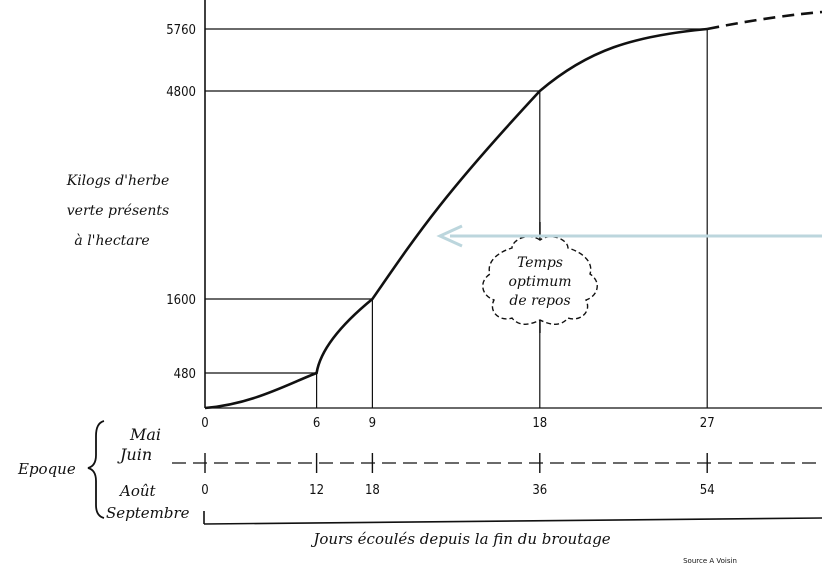  I want to click on epoque-brace, so click(96, 469).